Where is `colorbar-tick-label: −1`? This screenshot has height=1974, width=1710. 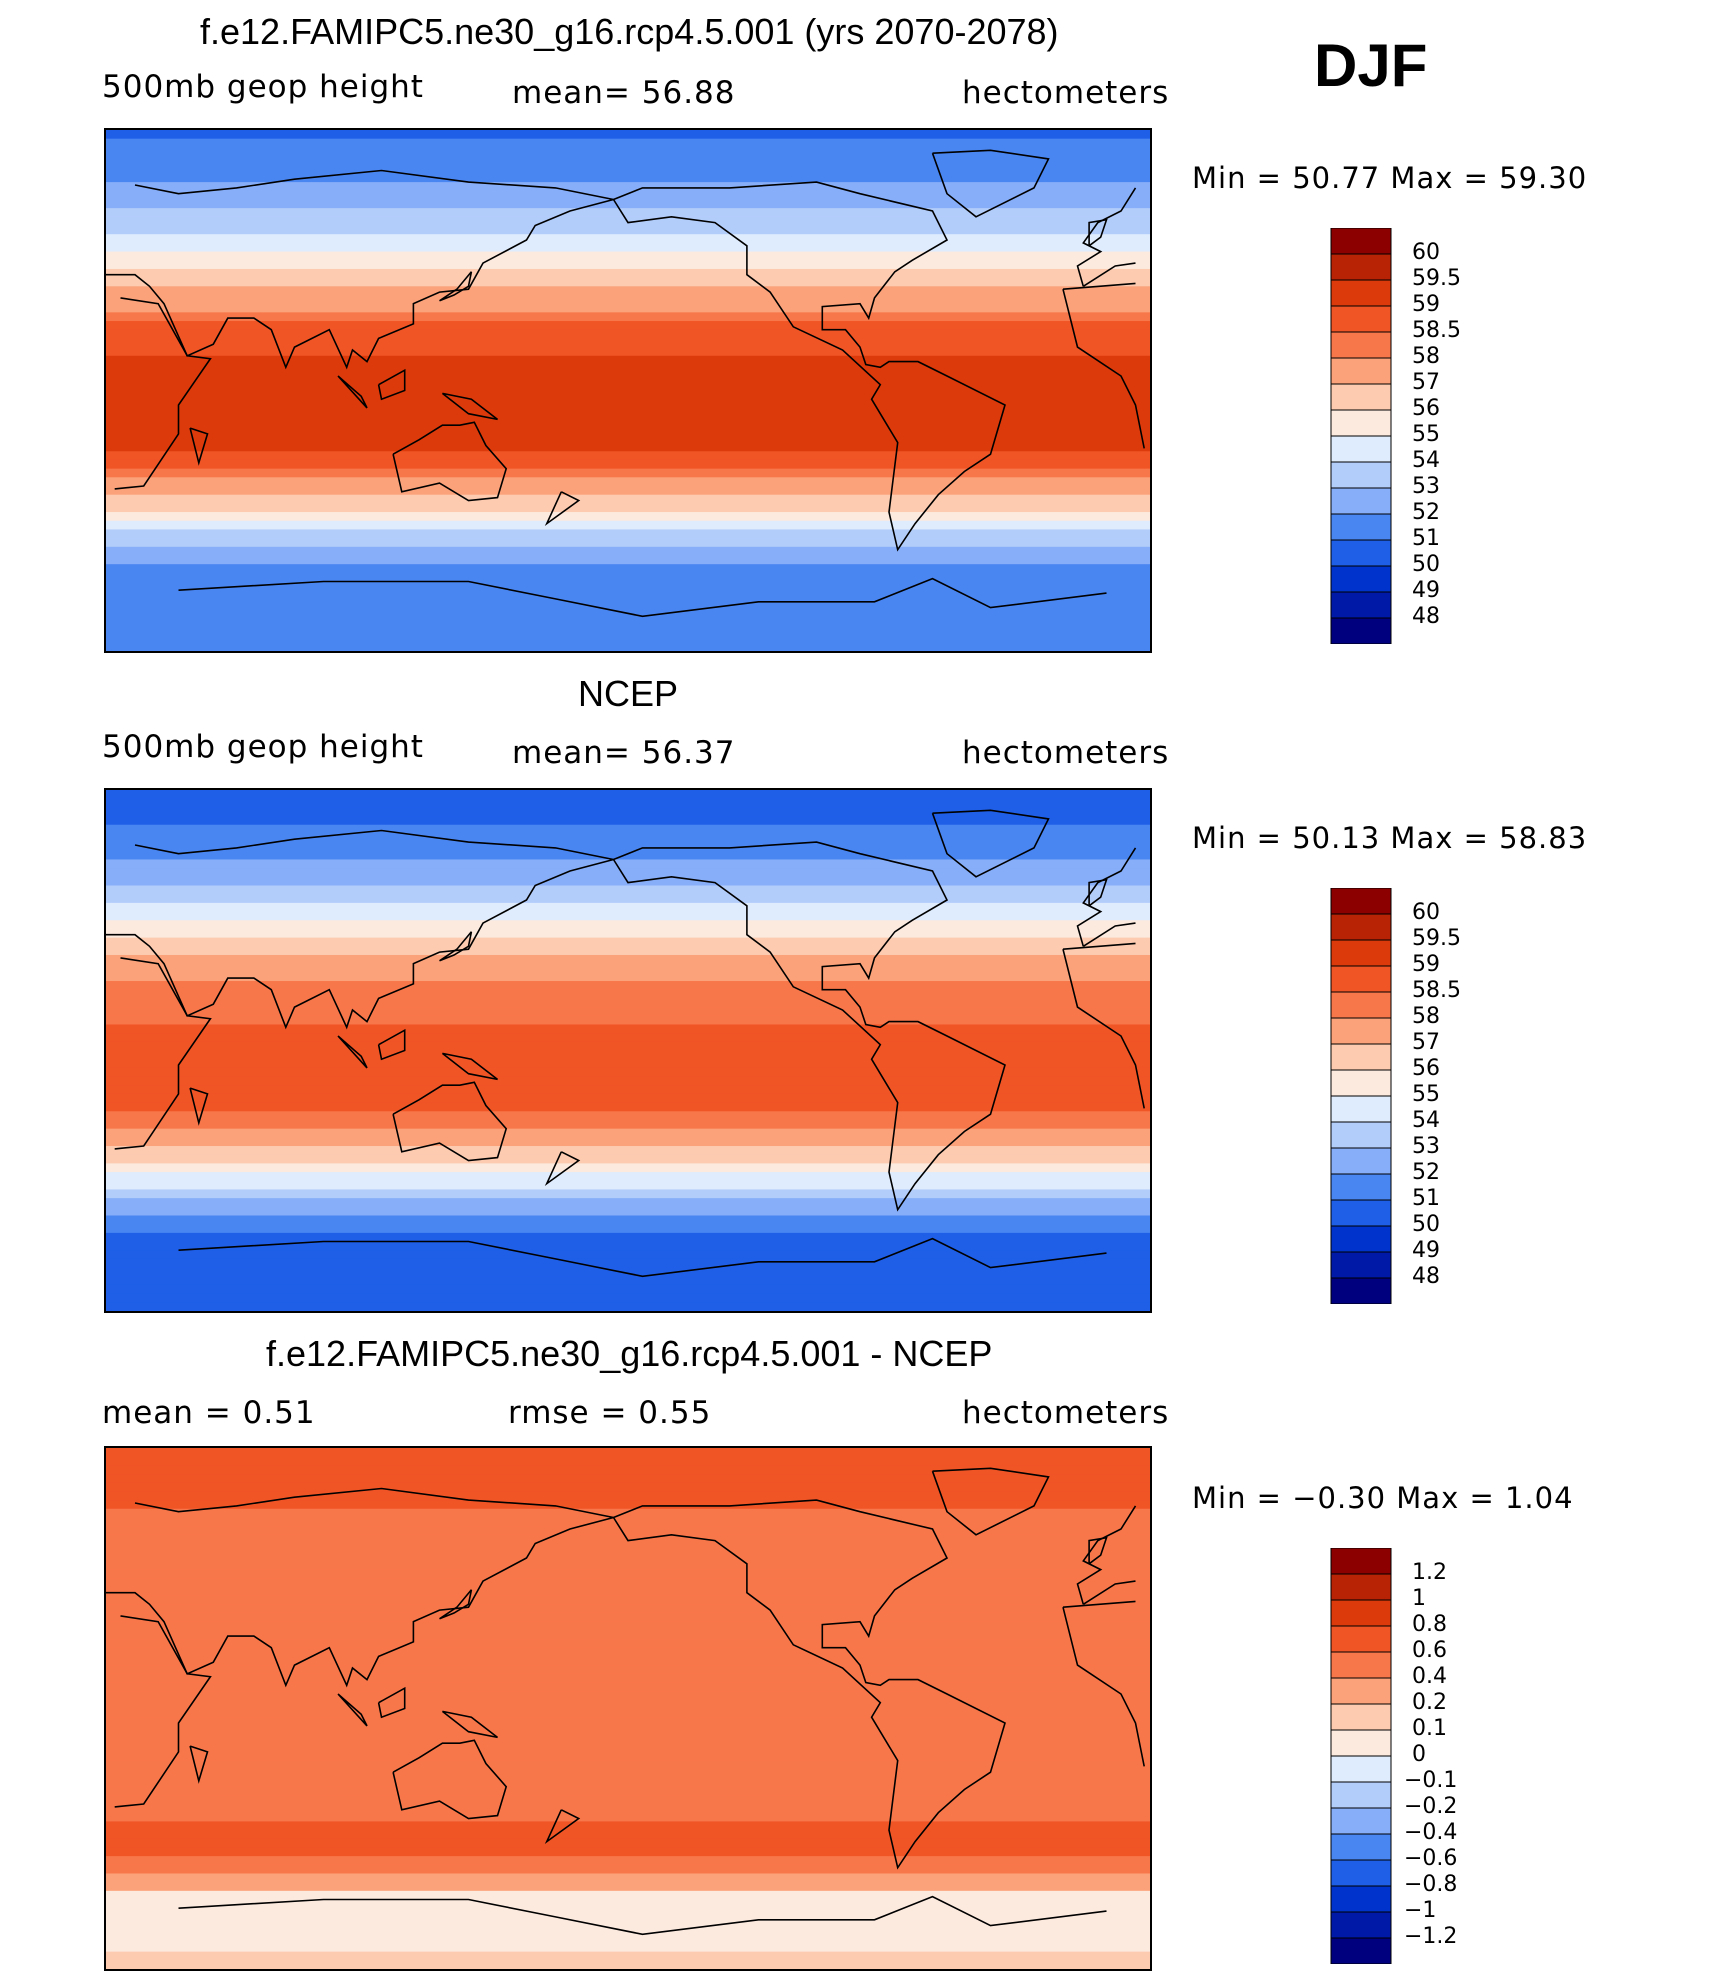
colorbar-tick-label: −1 is located at coordinates (1420, 1910).